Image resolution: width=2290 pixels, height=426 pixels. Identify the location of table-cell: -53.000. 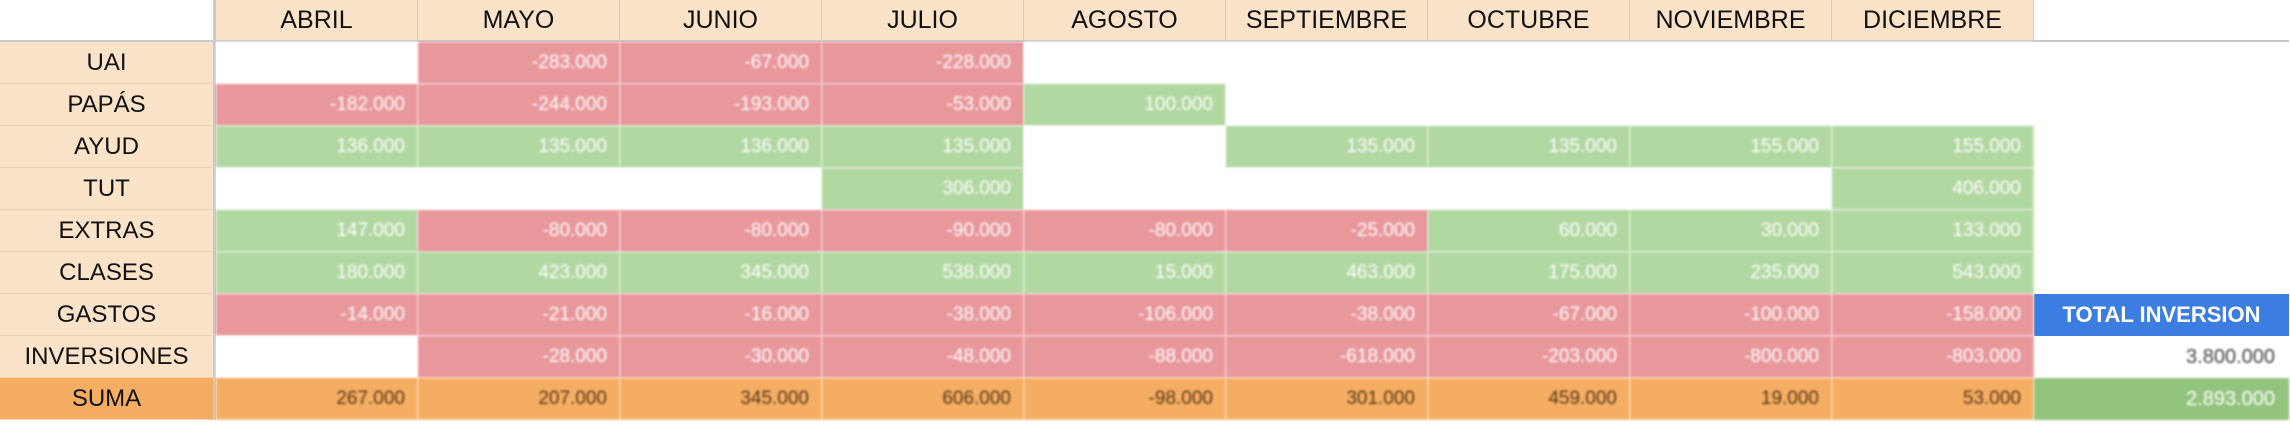
(923, 105).